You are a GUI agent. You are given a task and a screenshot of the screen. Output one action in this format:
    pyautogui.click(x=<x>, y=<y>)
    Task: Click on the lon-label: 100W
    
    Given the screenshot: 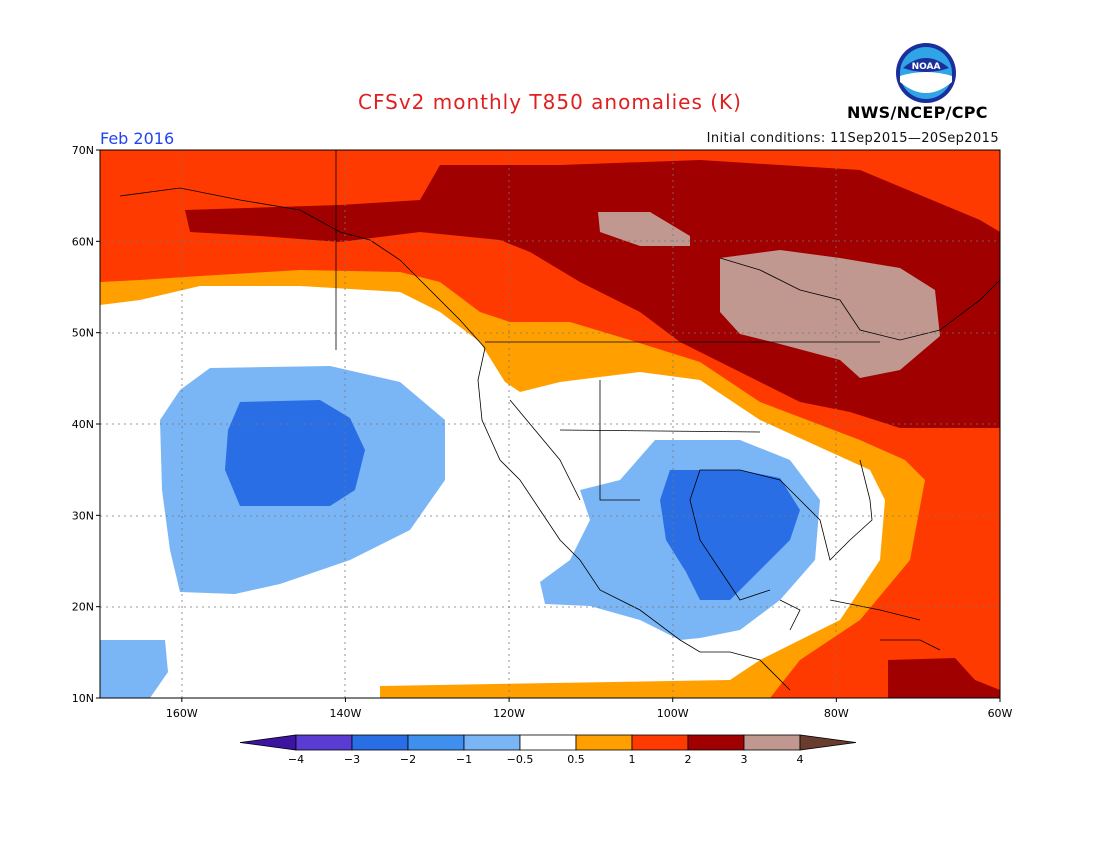 What is the action you would take?
    pyautogui.click(x=673, y=713)
    